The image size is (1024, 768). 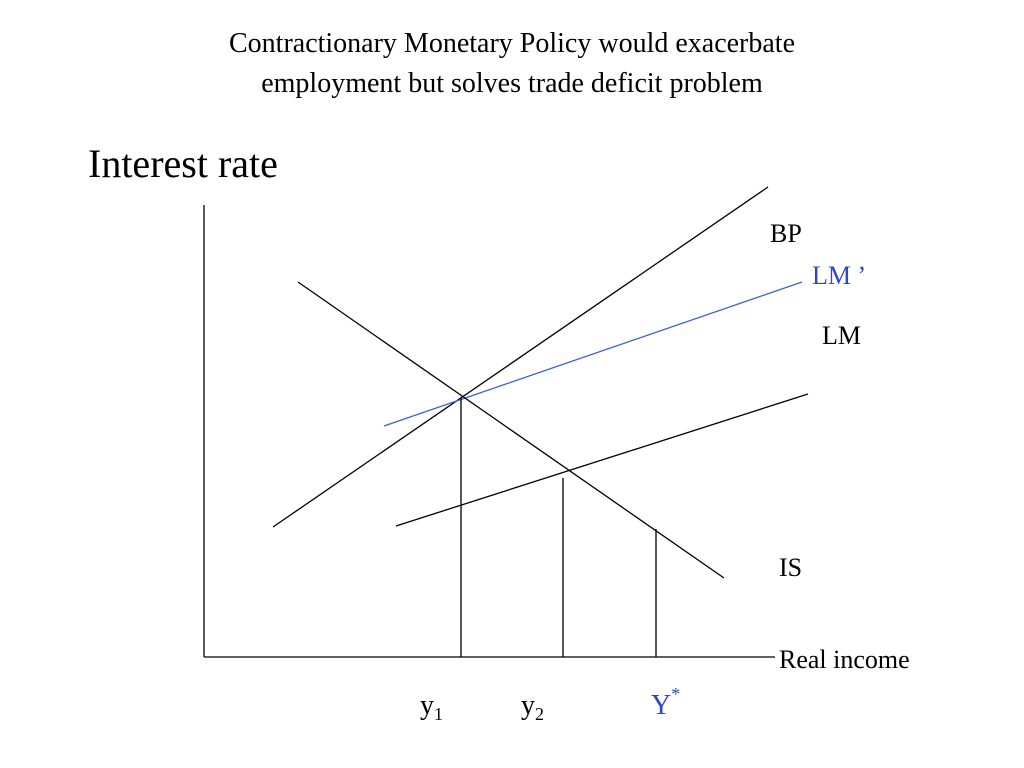 What do you see at coordinates (593, 354) in the screenshot?
I see `lm-prime-curve` at bounding box center [593, 354].